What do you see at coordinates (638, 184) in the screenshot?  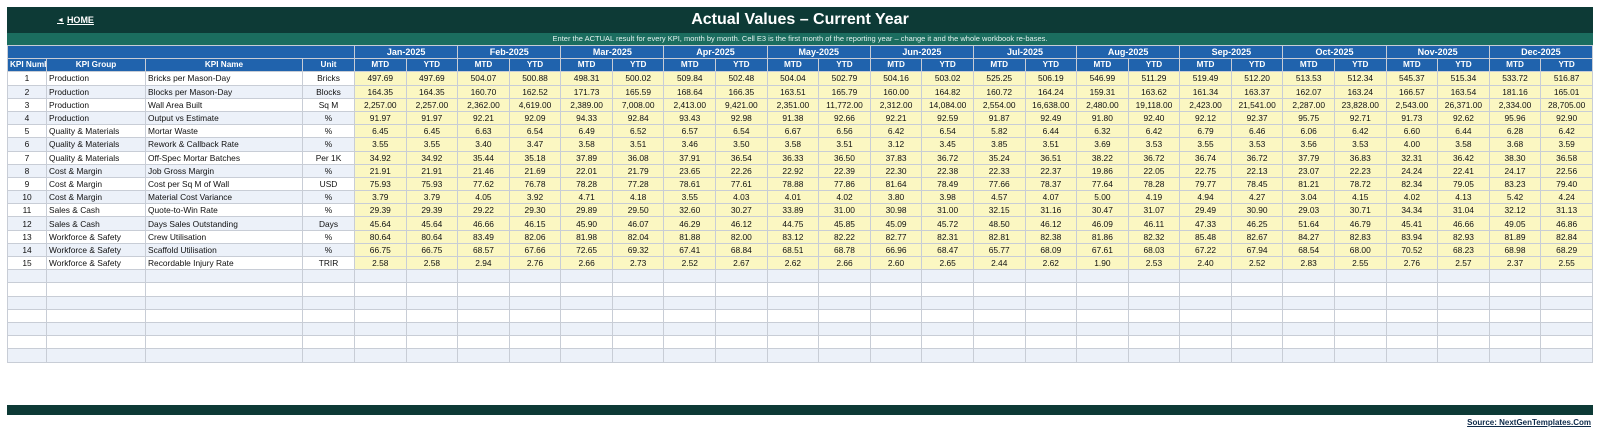 I see `ytd-value-cell: 77.28` at bounding box center [638, 184].